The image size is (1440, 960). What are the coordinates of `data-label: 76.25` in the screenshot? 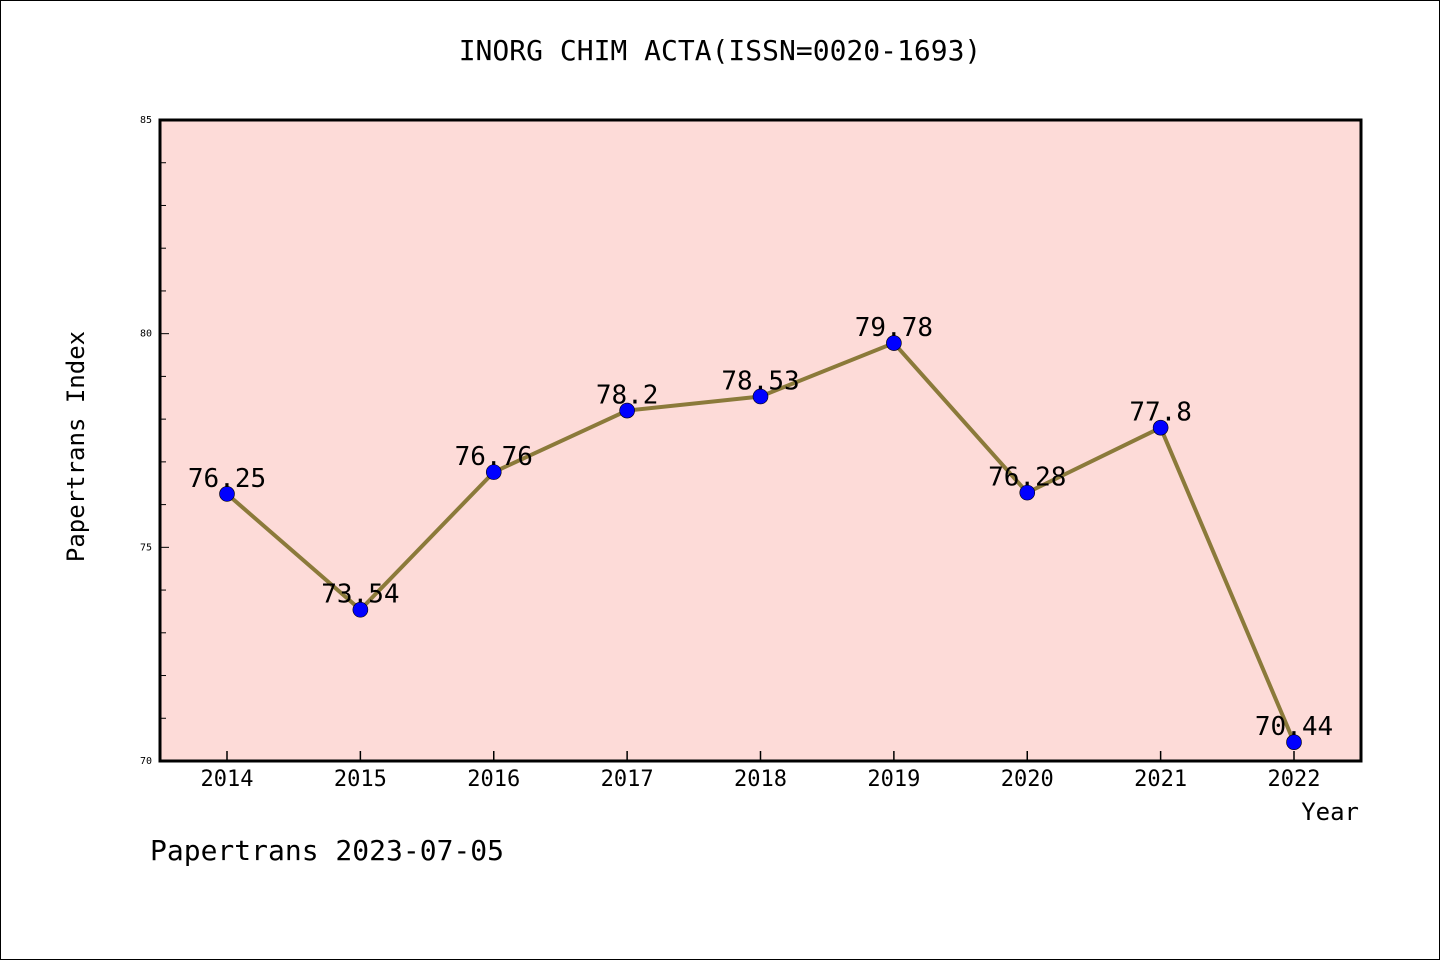 It's located at (227, 479).